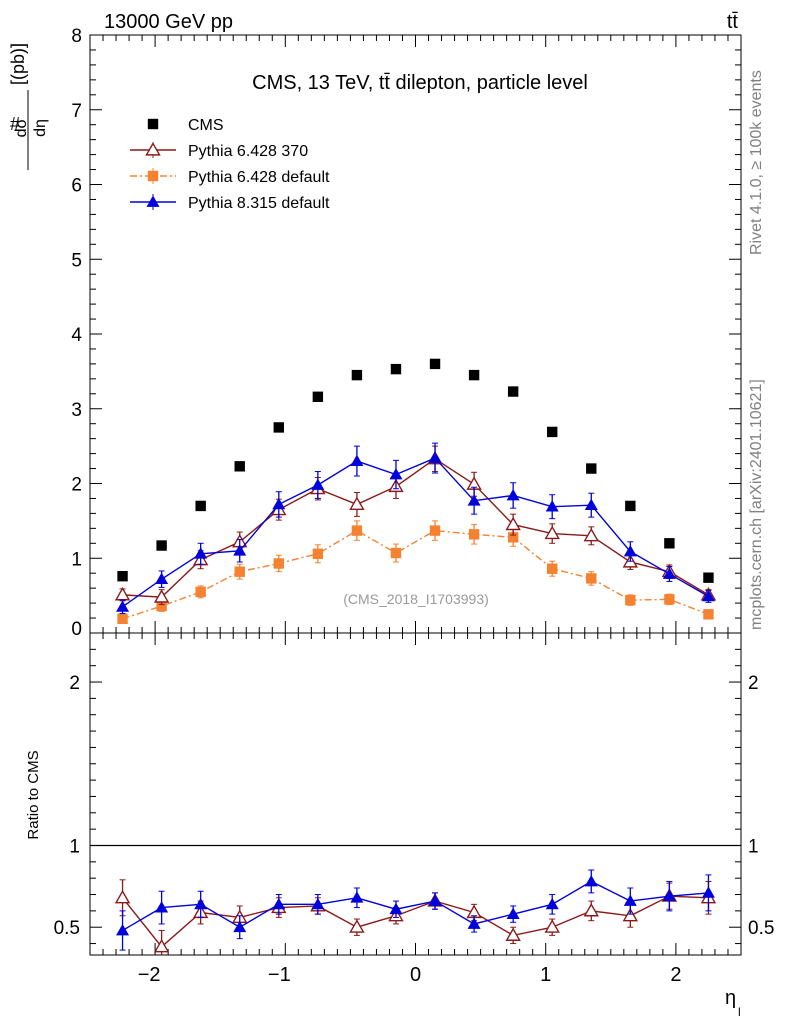 This screenshot has width=786, height=1024. I want to click on x-axis-label: η l, so click(733, 1003).